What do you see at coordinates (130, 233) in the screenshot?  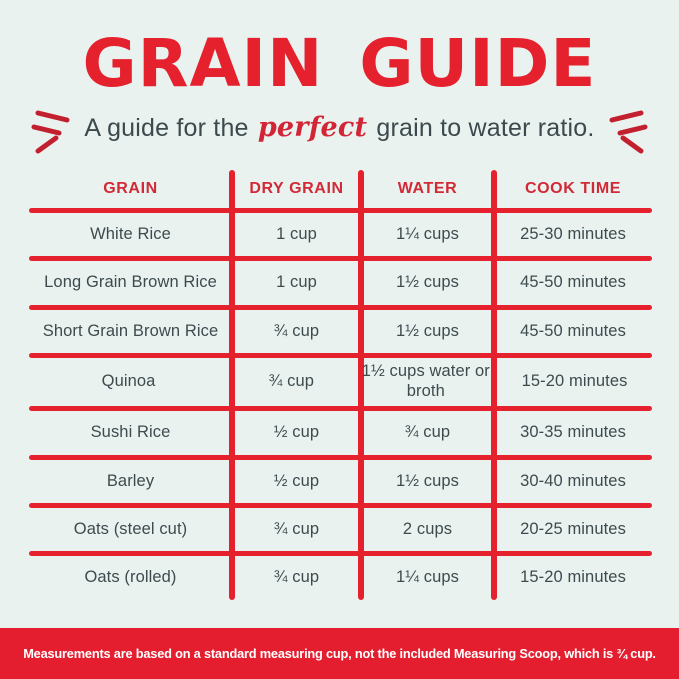 I see `grain-cell: White Rice` at bounding box center [130, 233].